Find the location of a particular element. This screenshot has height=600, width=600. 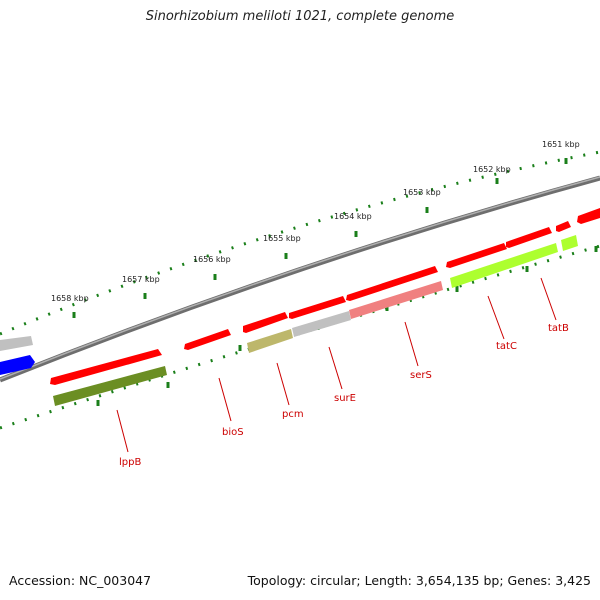

label-leader-tatB is located at coordinates (548, 299).